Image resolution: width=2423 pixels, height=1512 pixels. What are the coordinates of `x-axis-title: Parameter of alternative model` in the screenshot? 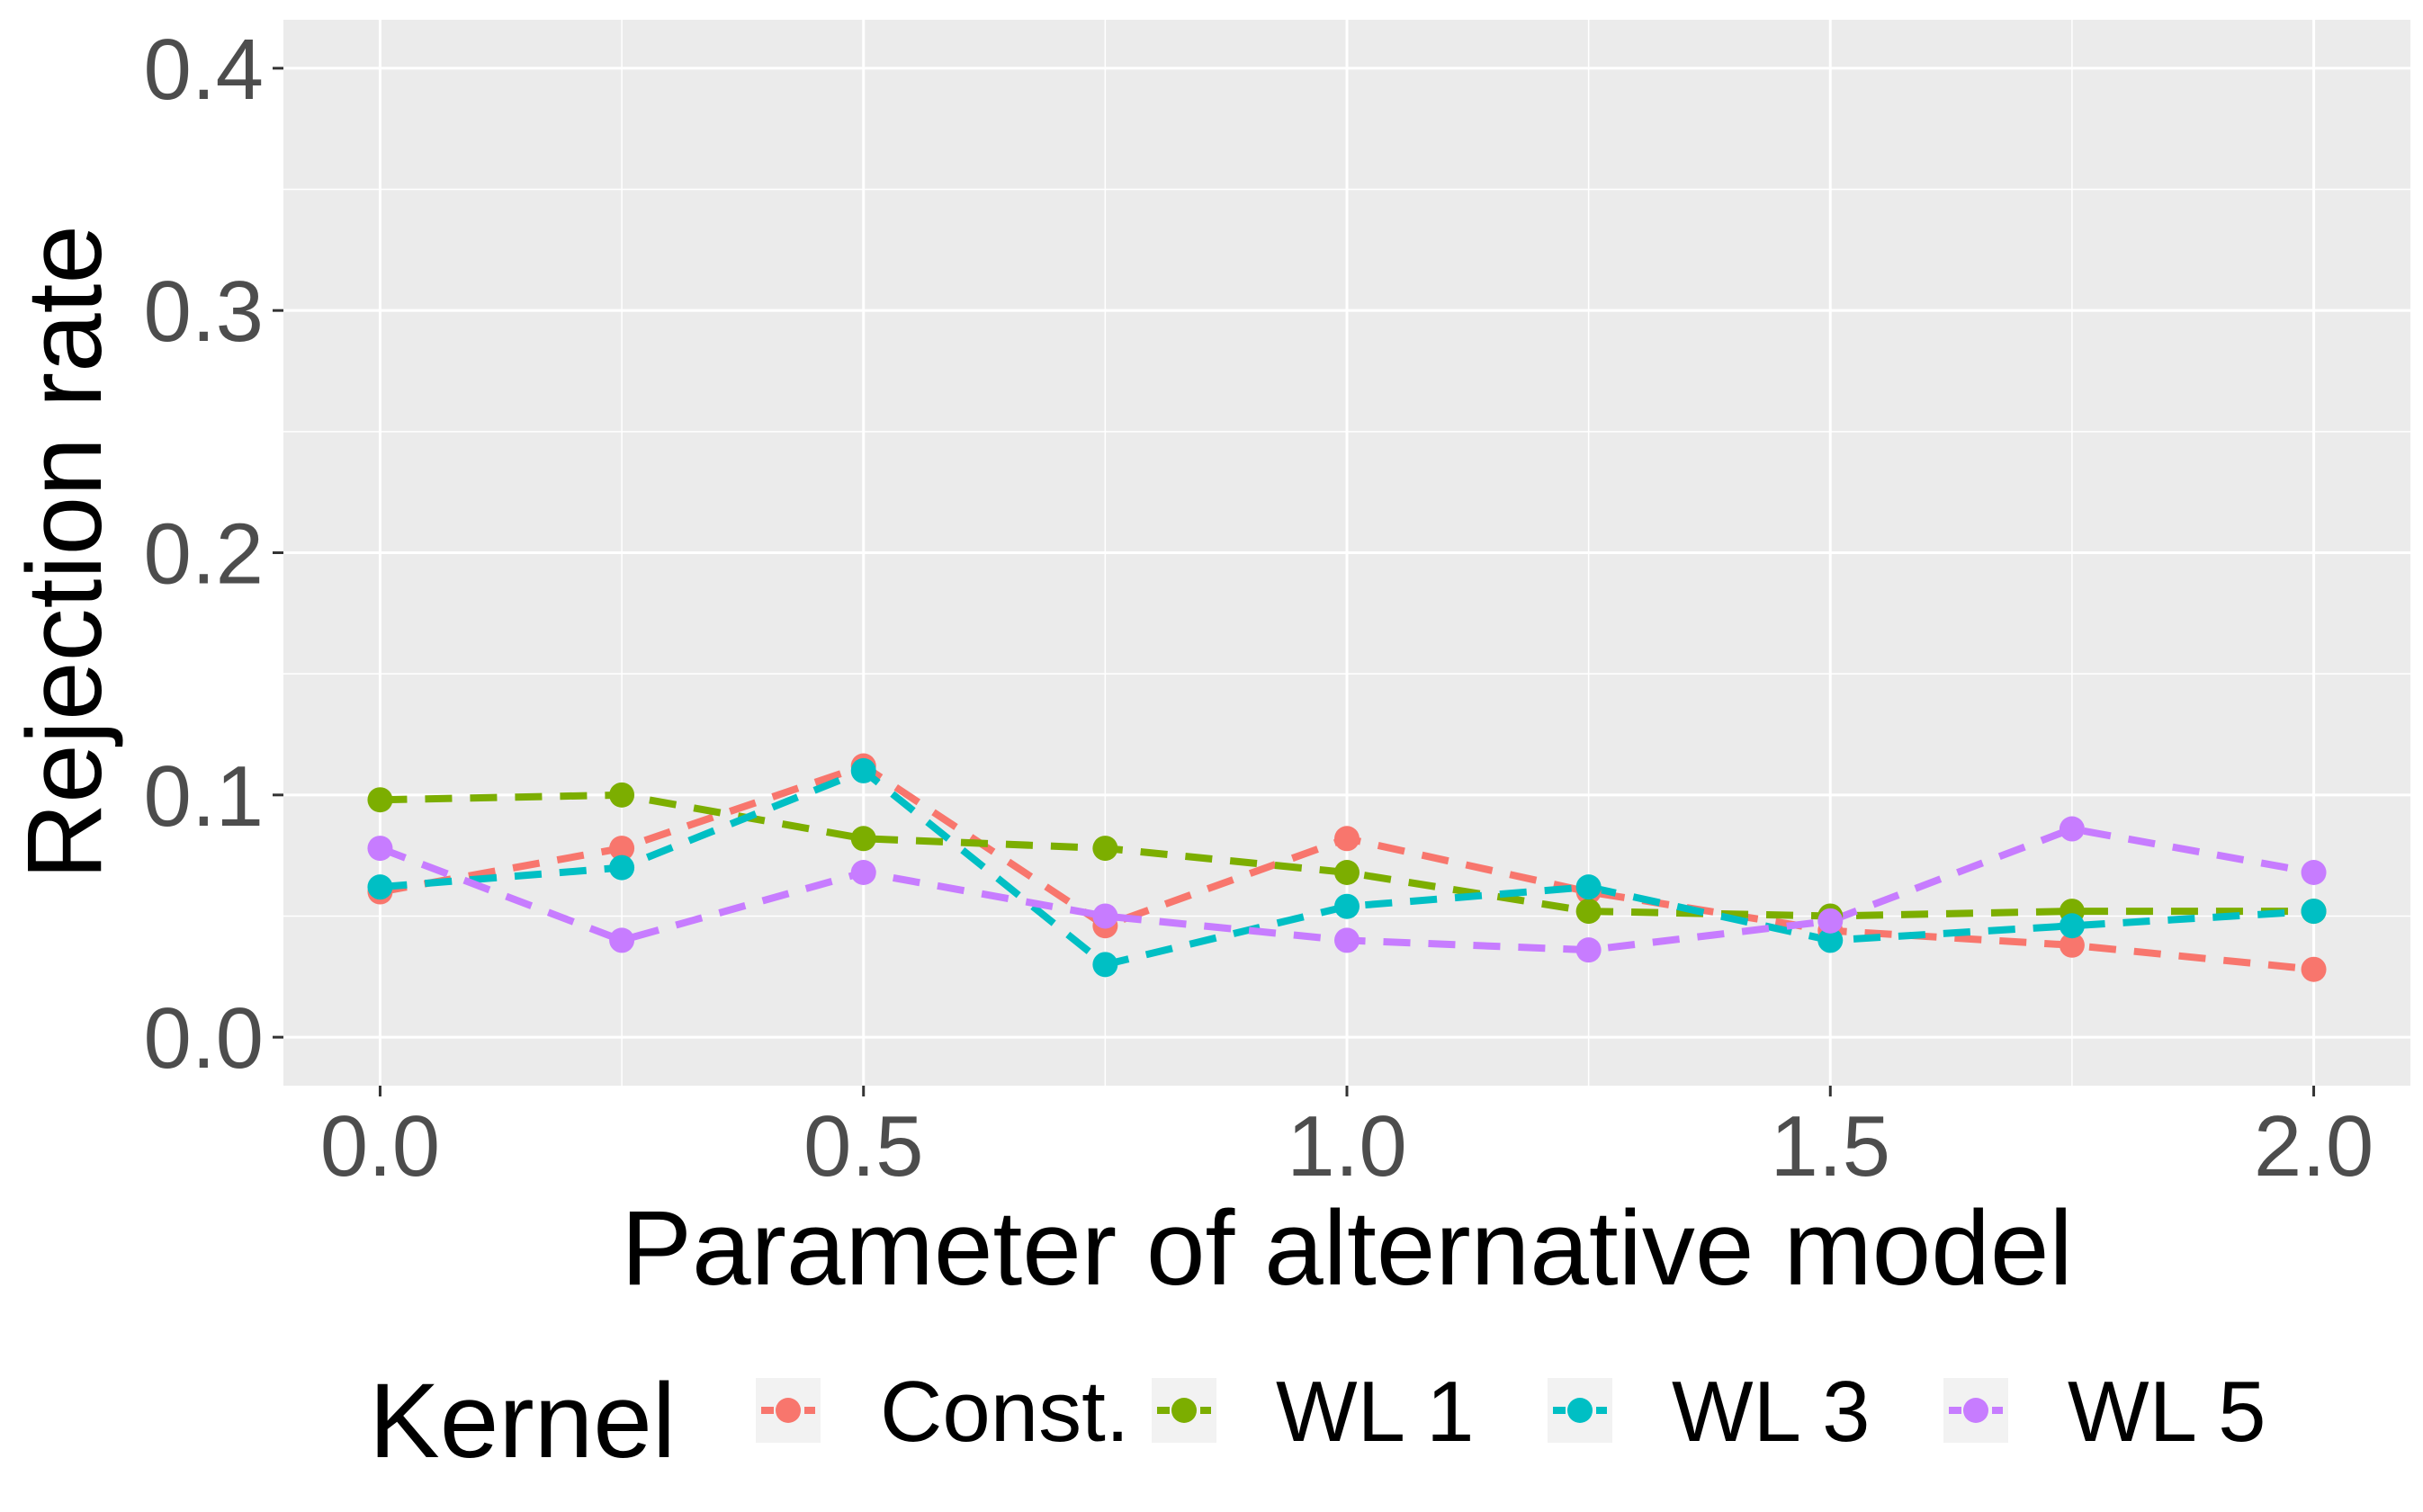 It's located at (1346, 1248).